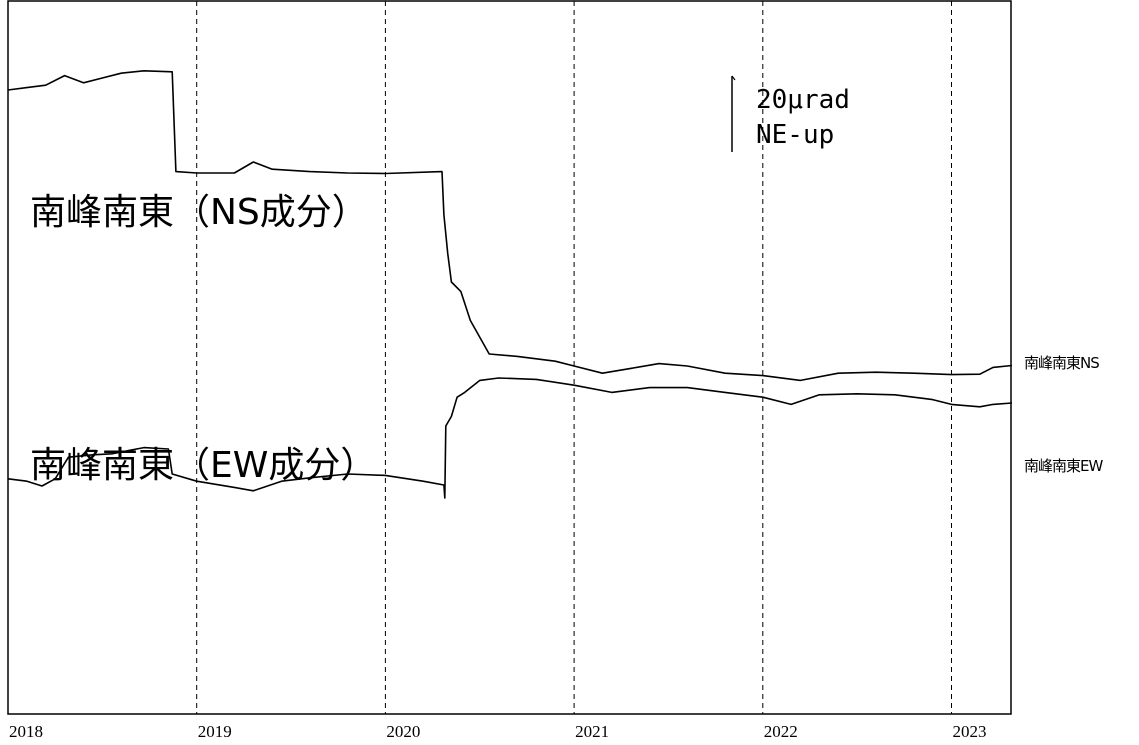 The width and height of the screenshot is (1139, 745). I want to click on ns-end-label: 南峰南東NS, so click(1061, 363).